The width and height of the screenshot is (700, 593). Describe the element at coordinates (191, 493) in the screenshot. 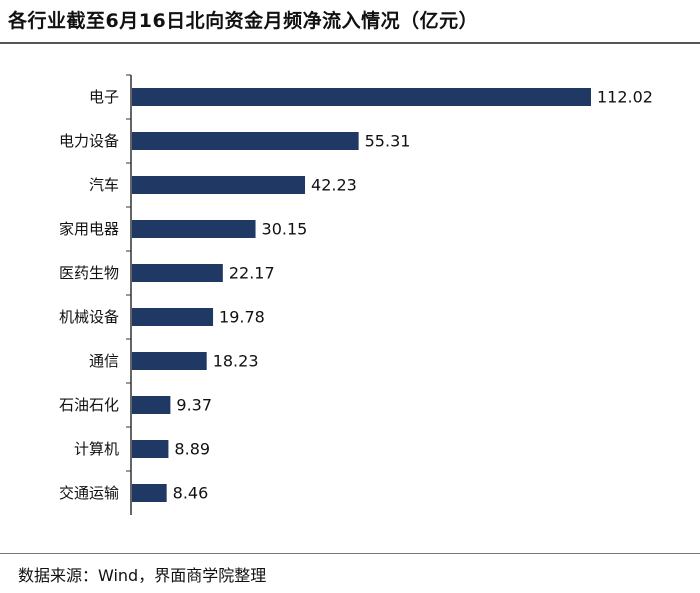

I see `data-label: 8.46` at that location.